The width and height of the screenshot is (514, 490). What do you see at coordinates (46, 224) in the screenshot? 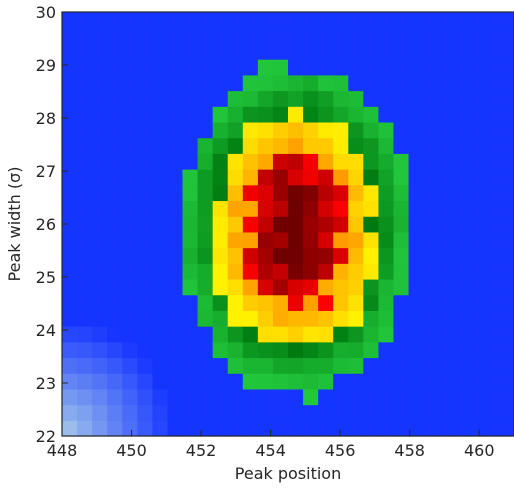
I see `y-tick-label: 26` at bounding box center [46, 224].